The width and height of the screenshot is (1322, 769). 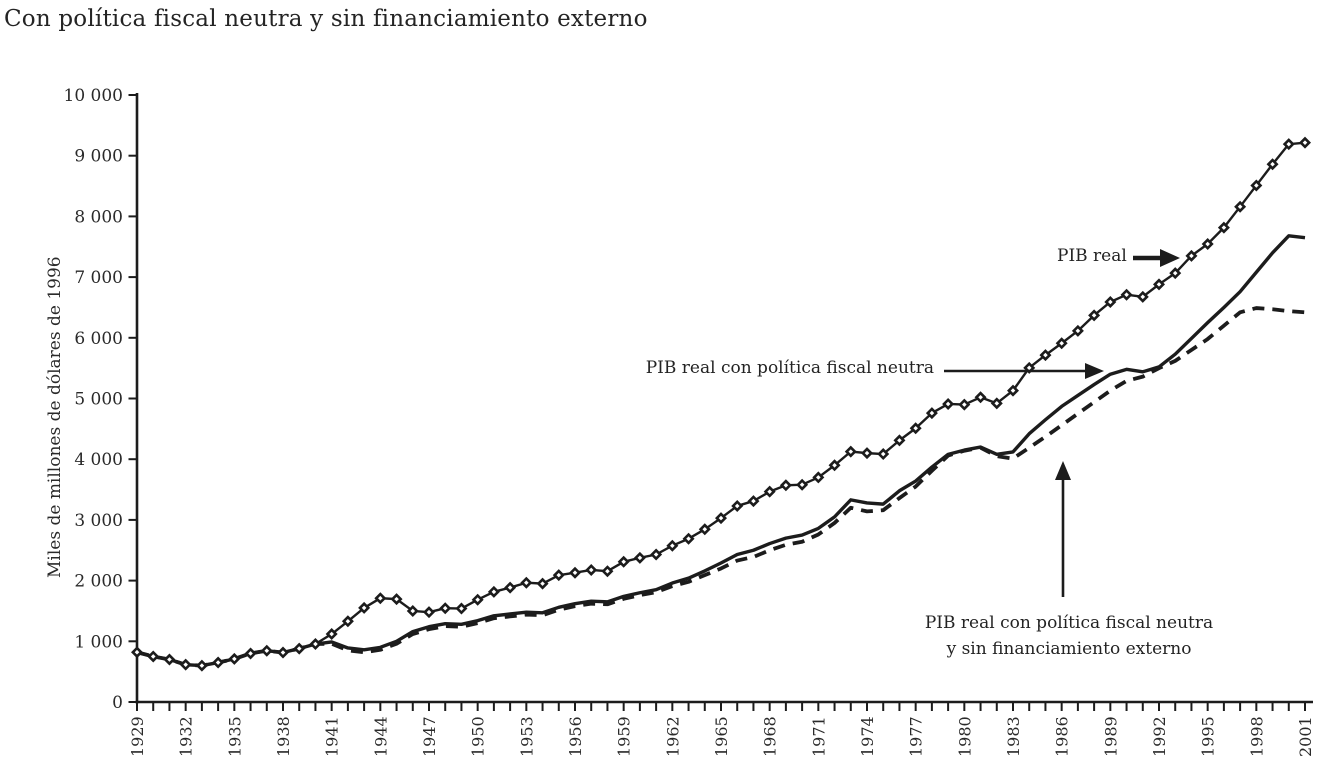 I want to click on annotation-politica-fiscal-neutra: PIB real con política fiscal neutra, so click(x=789, y=368).